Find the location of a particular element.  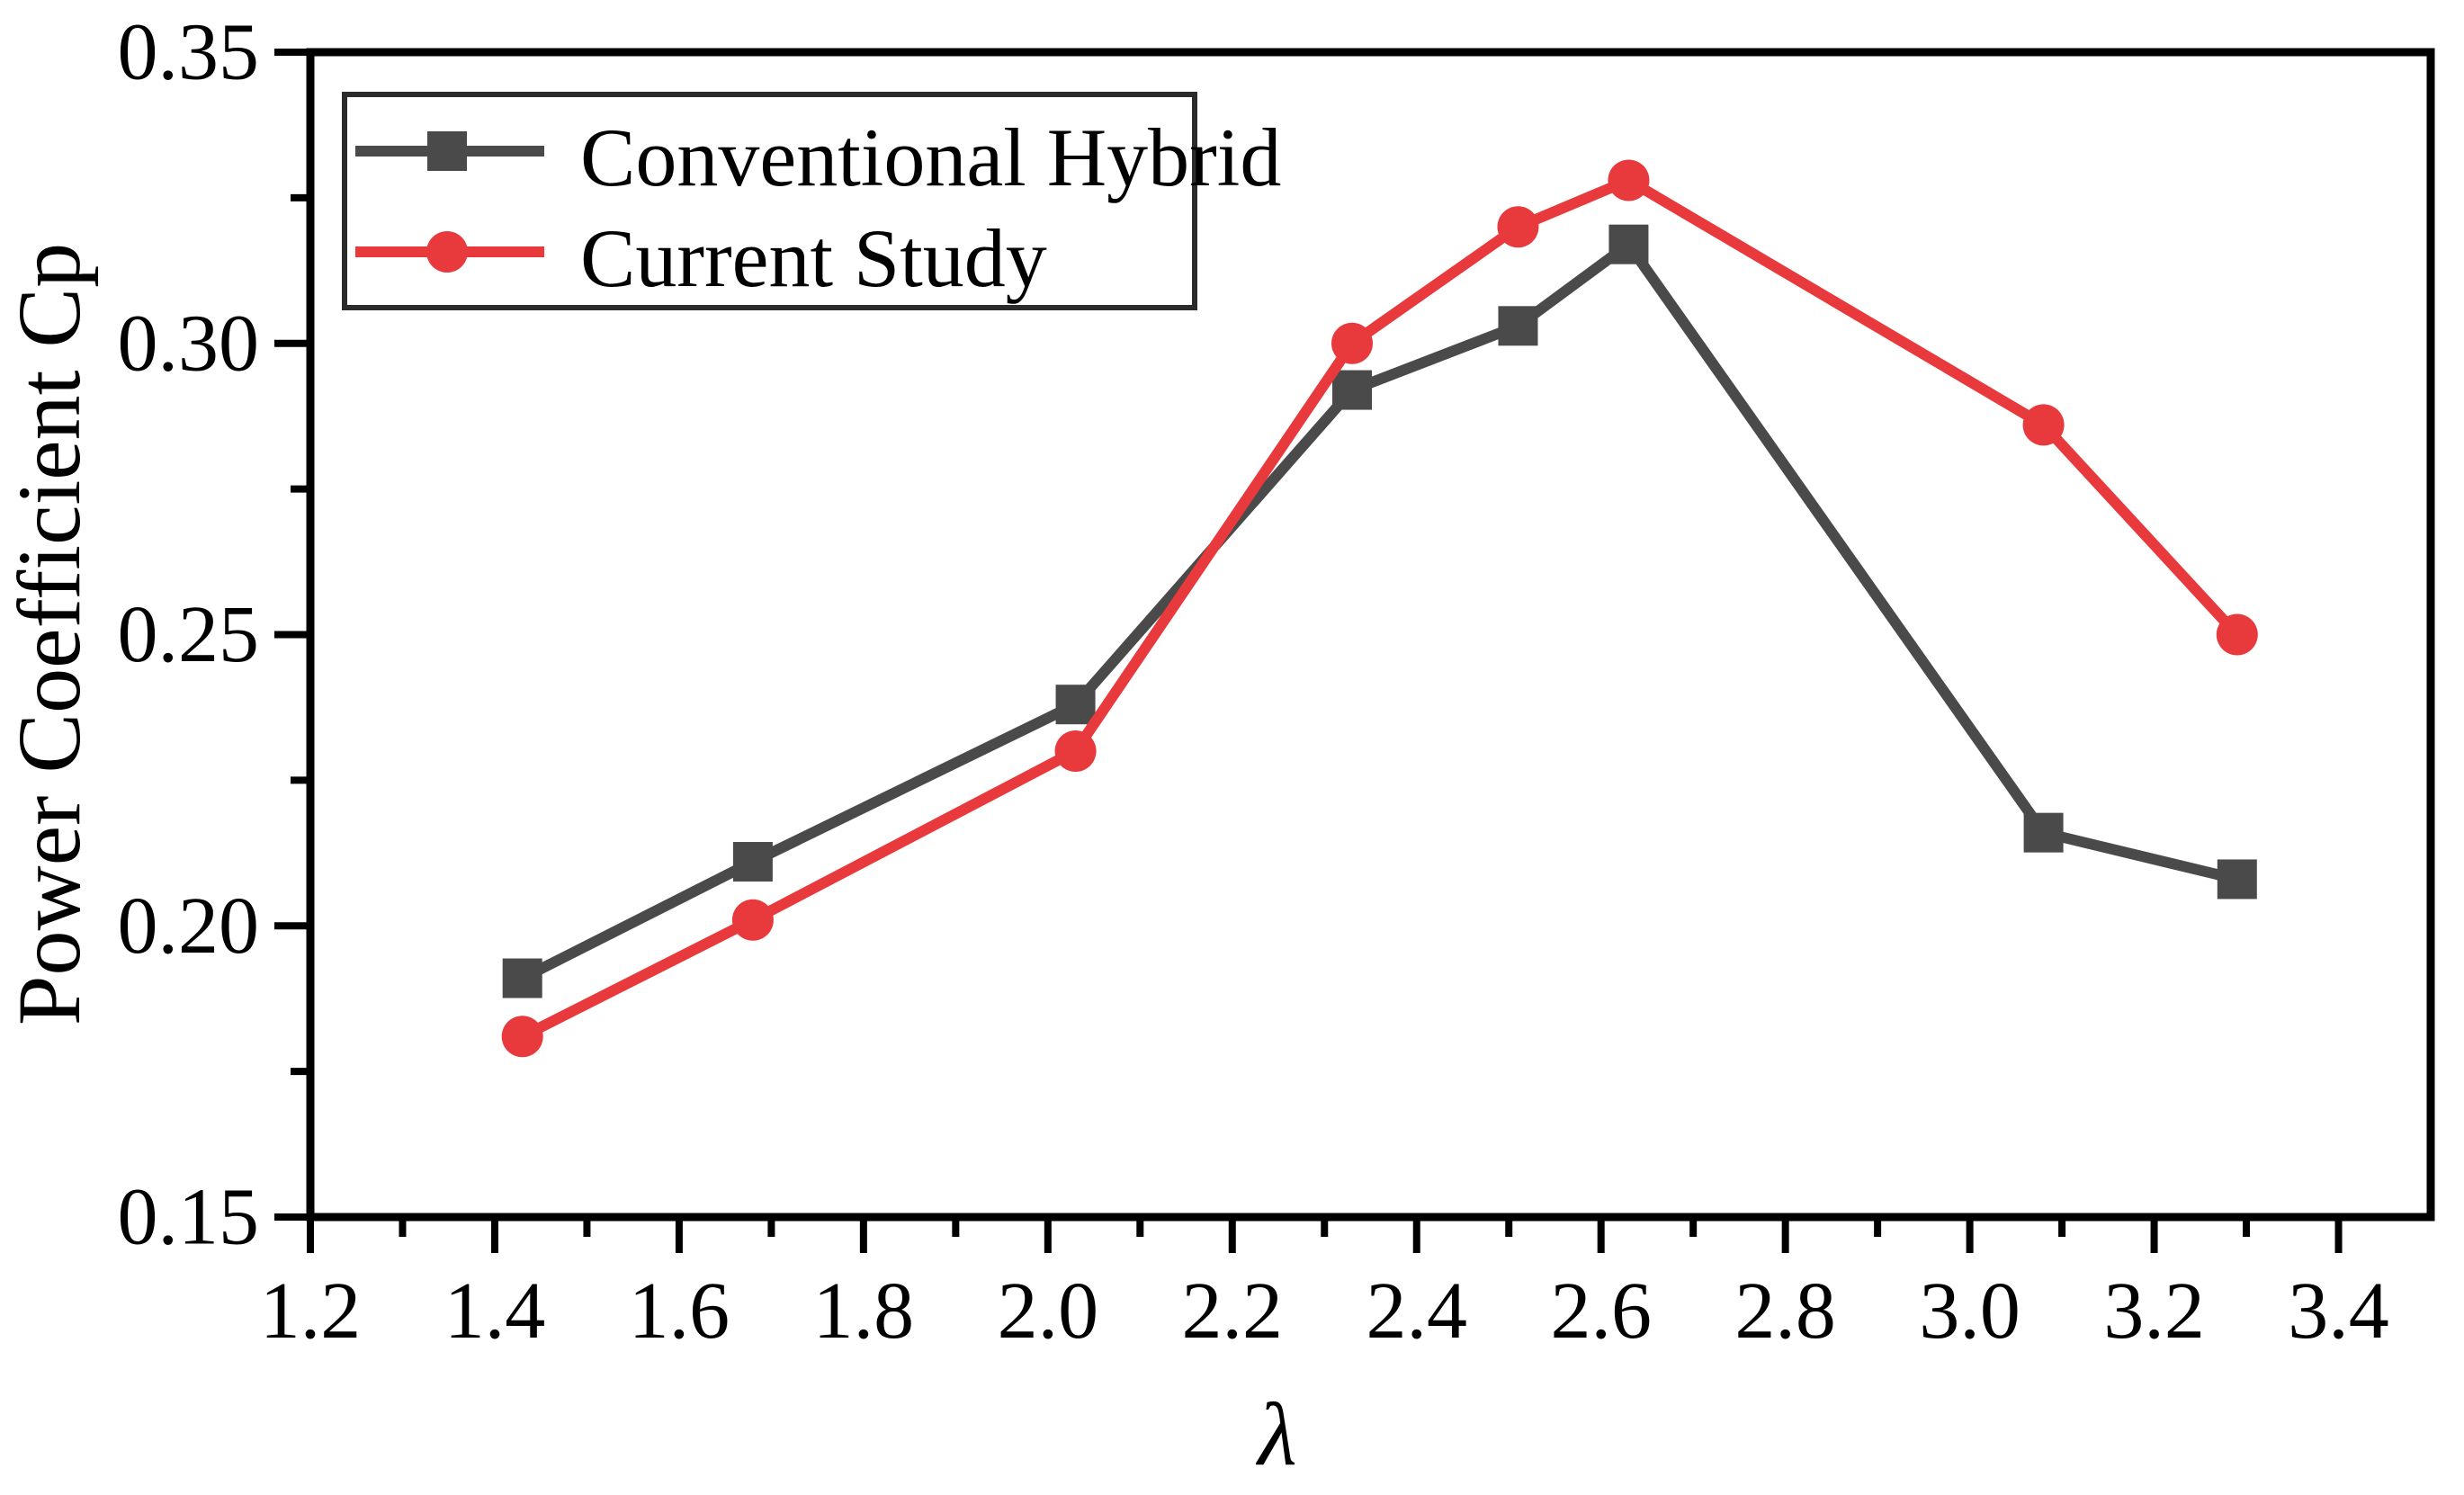

x-tick-label: 3.4 is located at coordinates (2338, 1311).